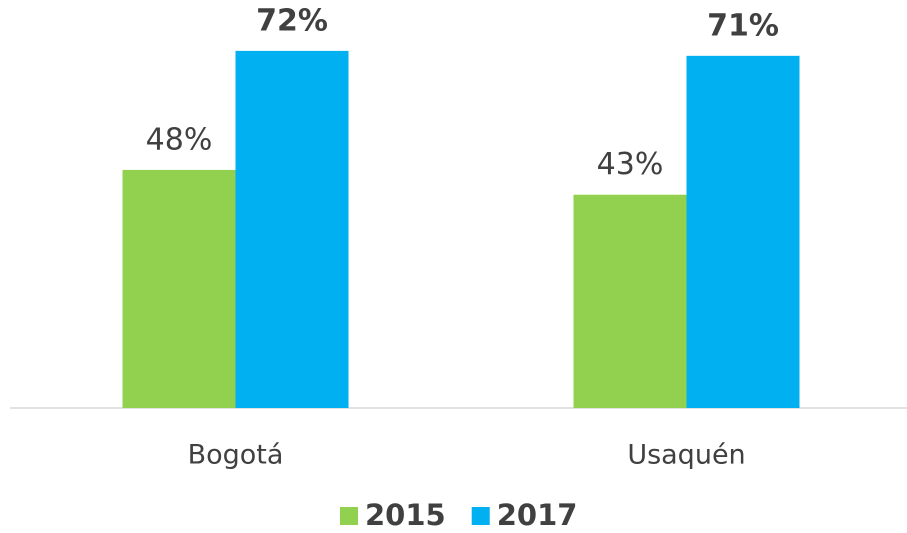 The width and height of the screenshot is (907, 533). Describe the element at coordinates (686, 455) in the screenshot. I see `x-tick-label: Usaquén` at that location.